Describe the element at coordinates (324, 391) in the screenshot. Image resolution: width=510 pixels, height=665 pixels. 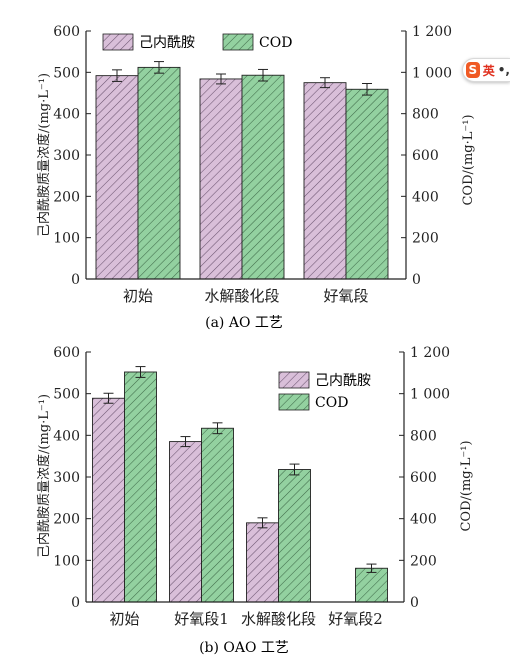
I see `panel-b-legend: 己内酰胺 COD` at that location.